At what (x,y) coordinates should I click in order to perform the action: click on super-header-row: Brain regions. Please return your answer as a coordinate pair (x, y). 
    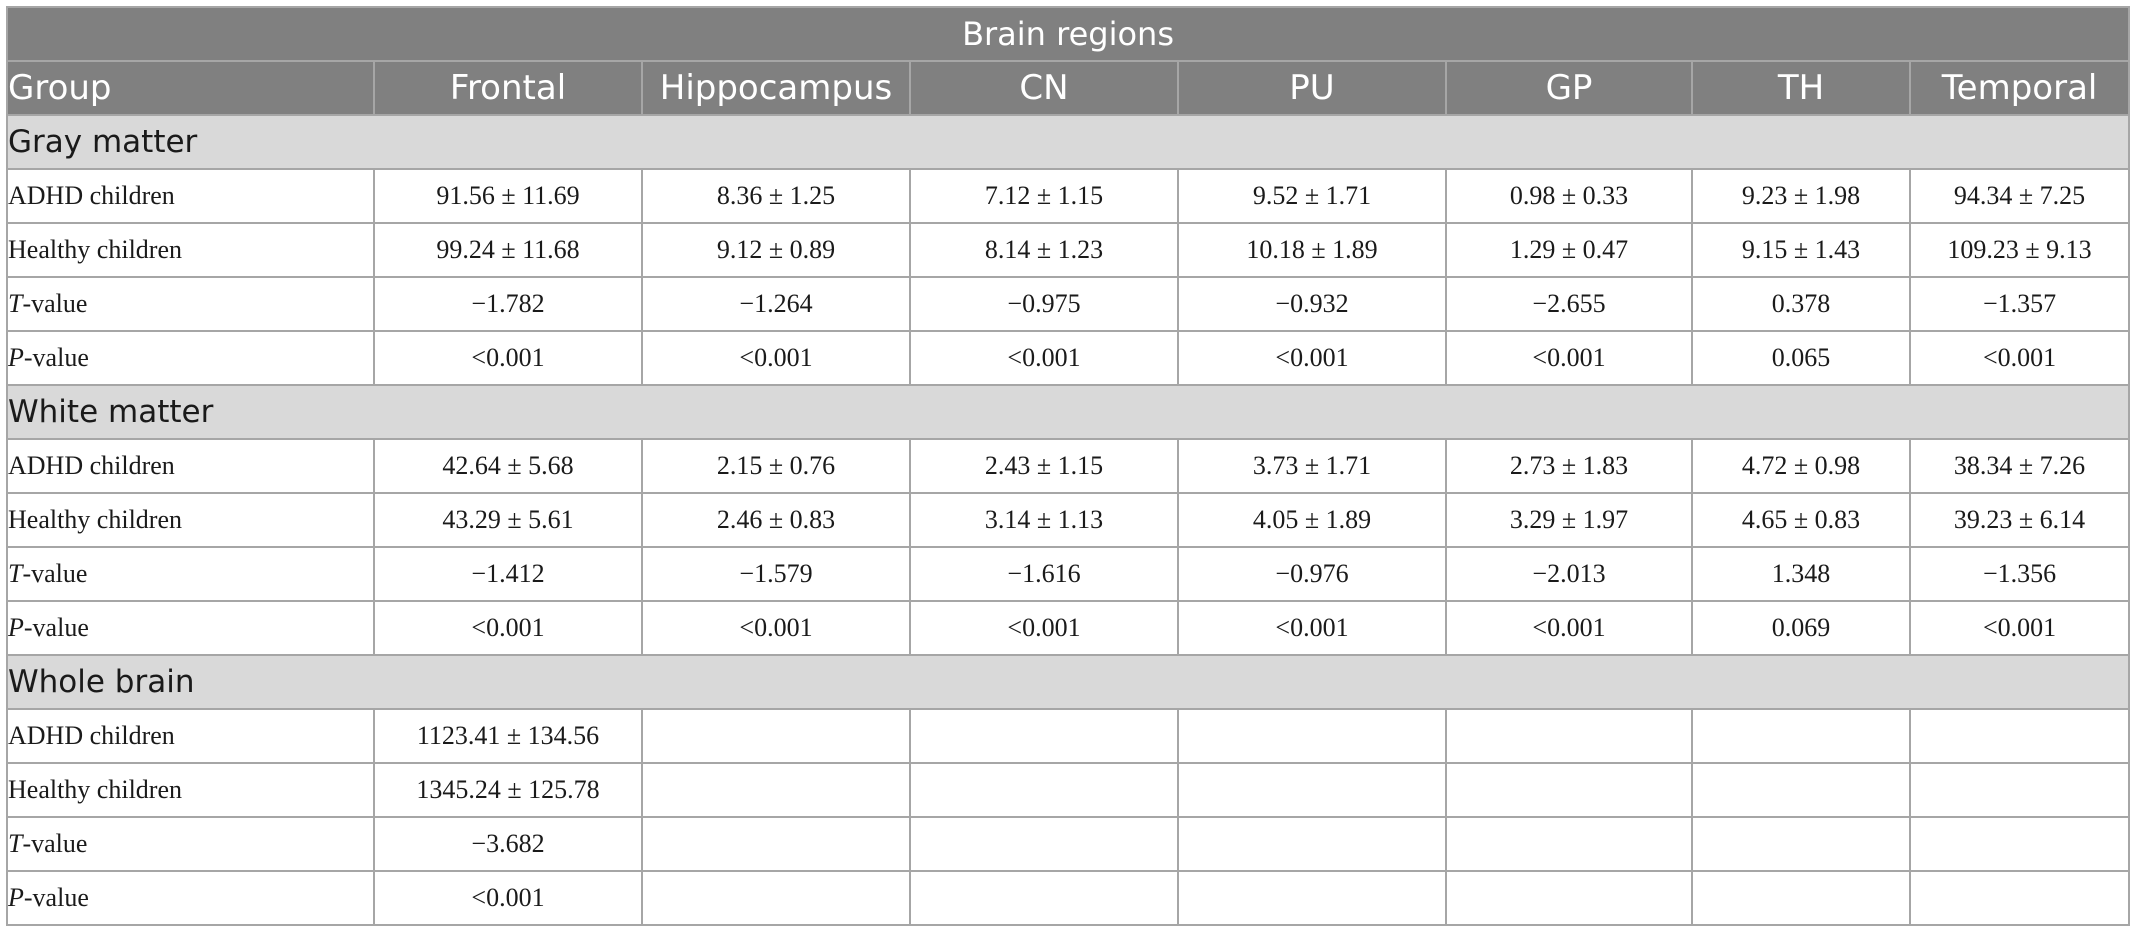
    Looking at the image, I should click on (1068, 34).